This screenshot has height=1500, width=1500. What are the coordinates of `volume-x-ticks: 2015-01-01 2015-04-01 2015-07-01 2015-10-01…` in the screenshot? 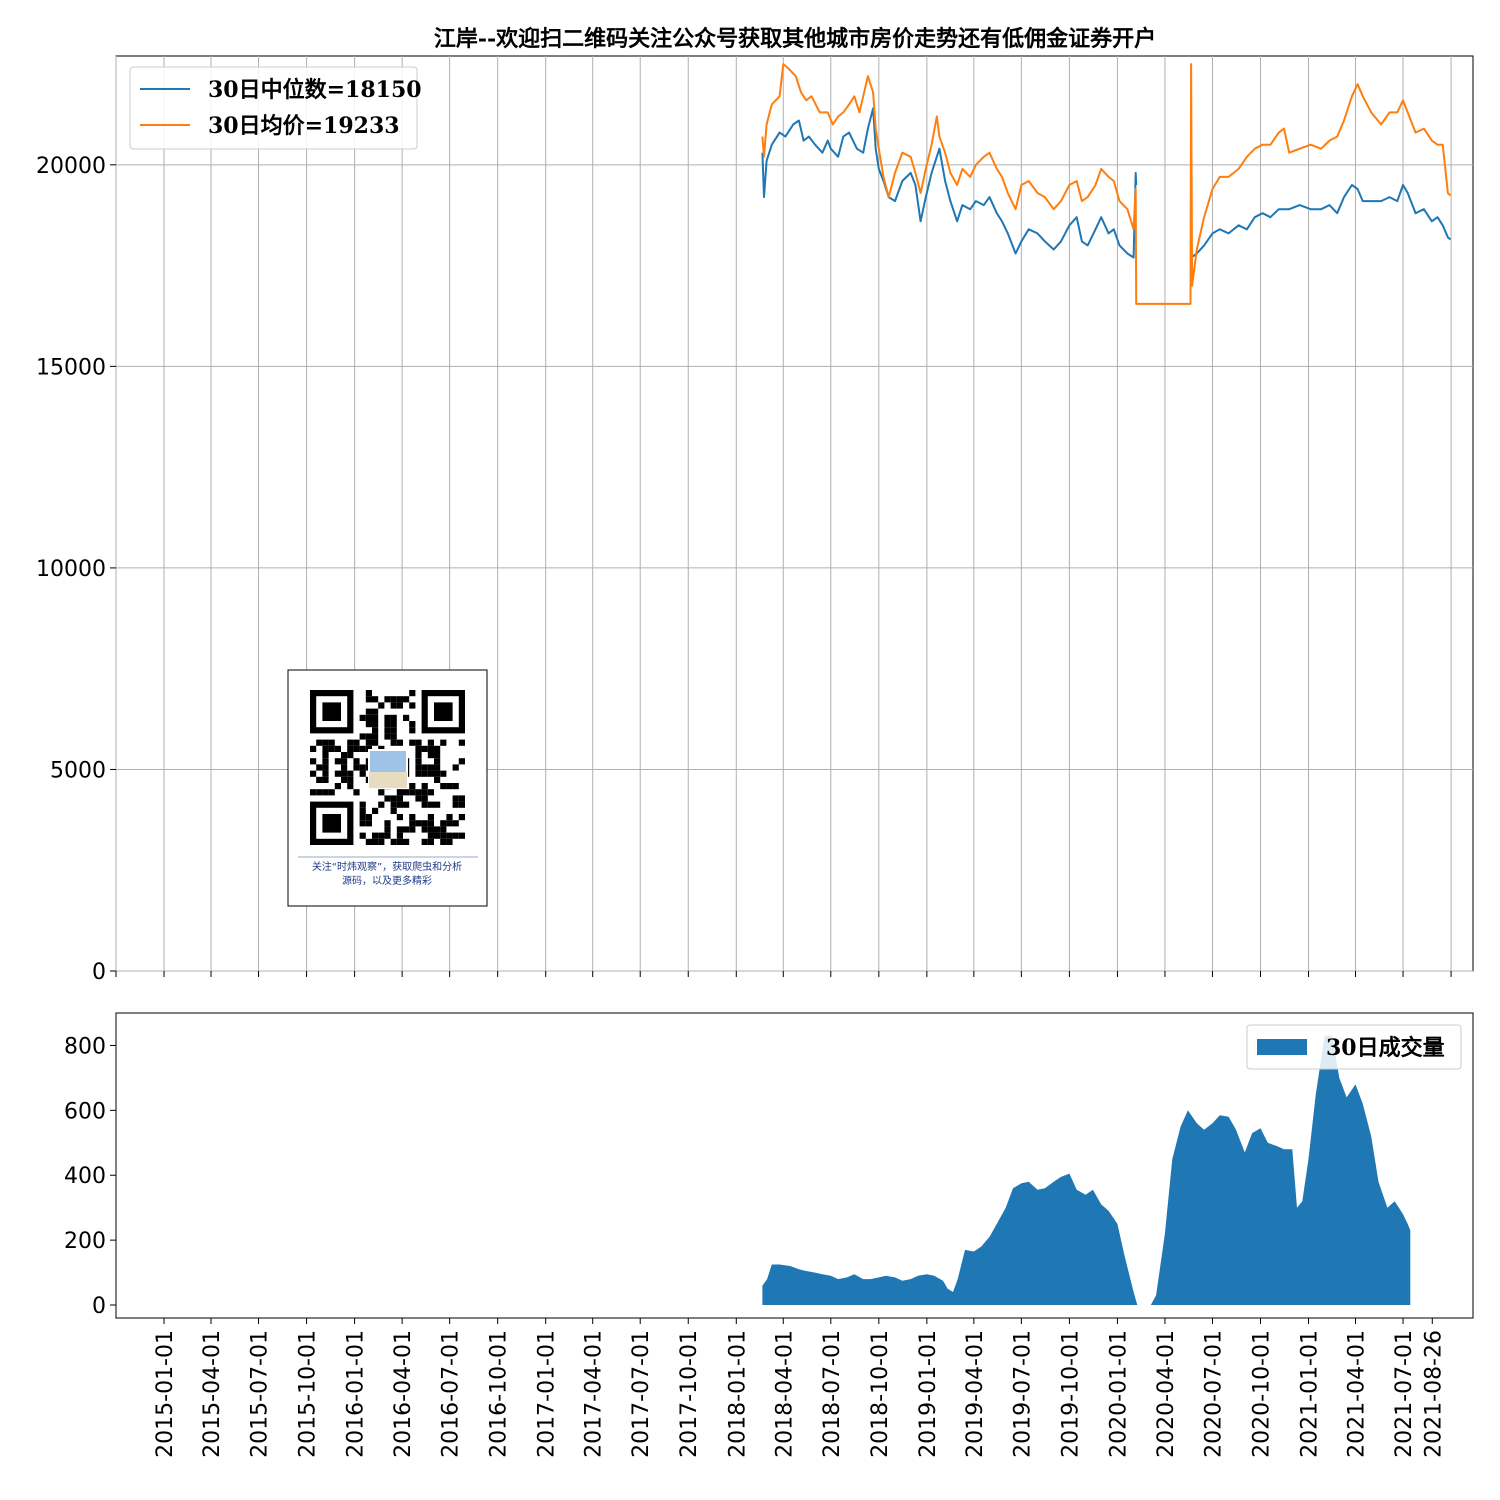 It's located at (799, 1388).